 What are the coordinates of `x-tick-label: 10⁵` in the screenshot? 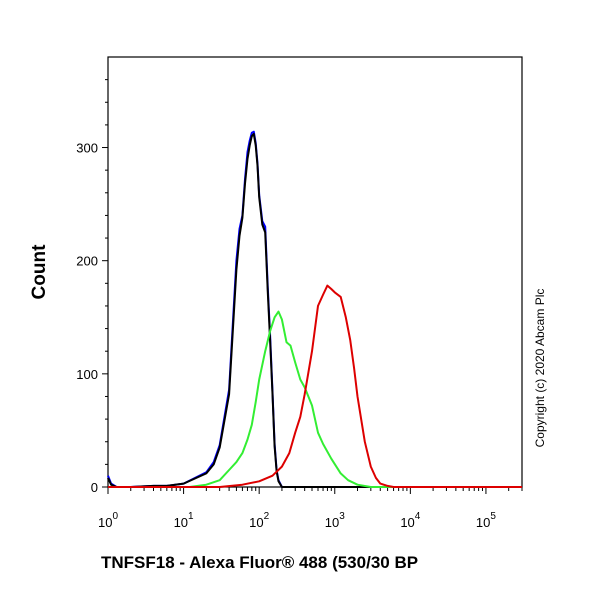 It's located at (486, 520).